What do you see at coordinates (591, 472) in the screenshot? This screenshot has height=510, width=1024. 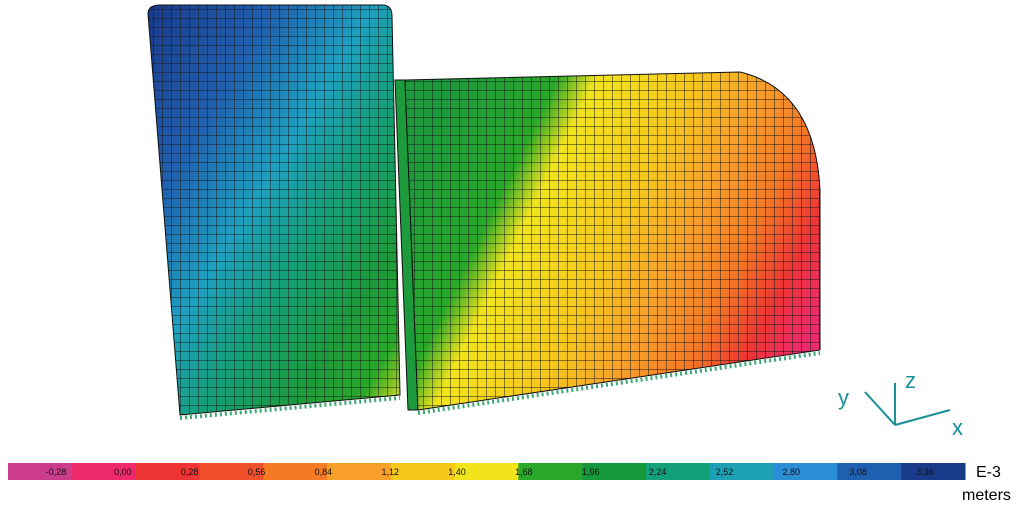 I see `legend-label: 1,96` at bounding box center [591, 472].